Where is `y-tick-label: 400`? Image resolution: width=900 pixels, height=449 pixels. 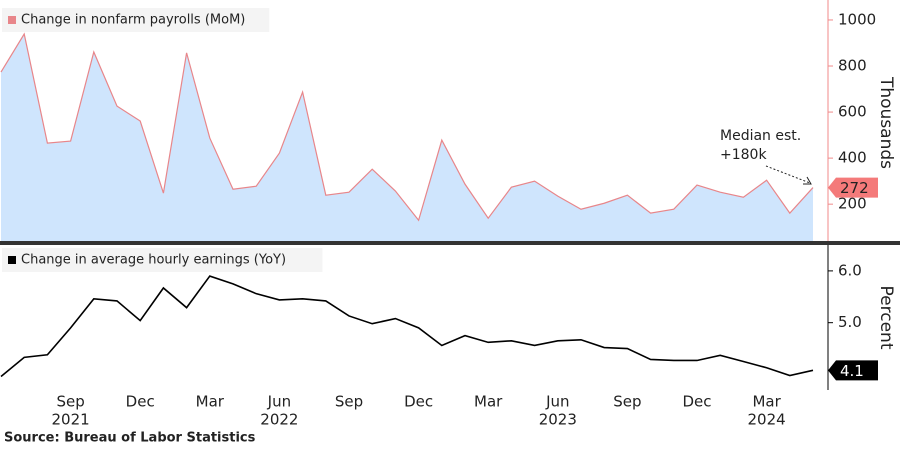
y-tick-label: 400 is located at coordinates (852, 158).